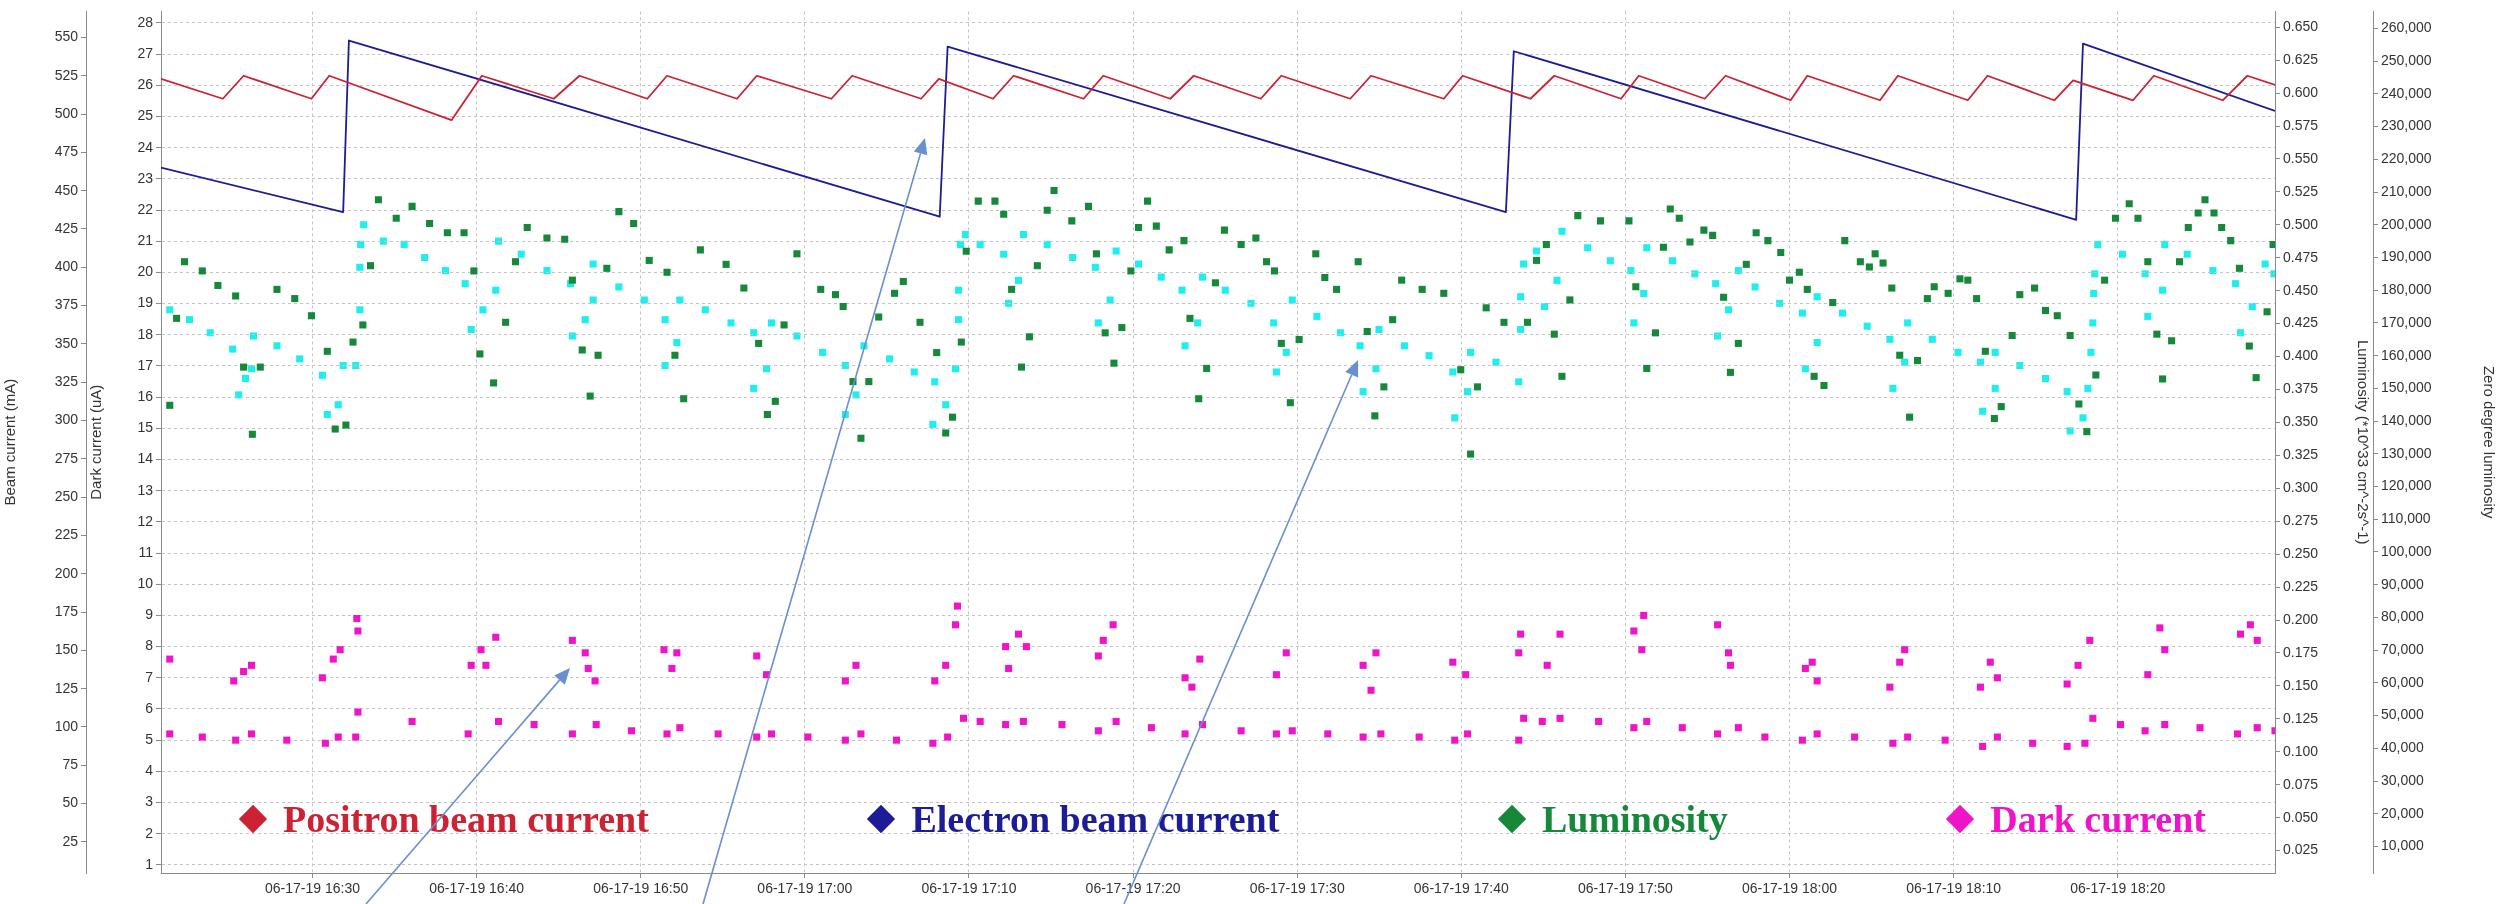 This screenshot has height=904, width=2499. Describe the element at coordinates (2406, 354) in the screenshot. I see `y-tick-label: 160,000` at that location.